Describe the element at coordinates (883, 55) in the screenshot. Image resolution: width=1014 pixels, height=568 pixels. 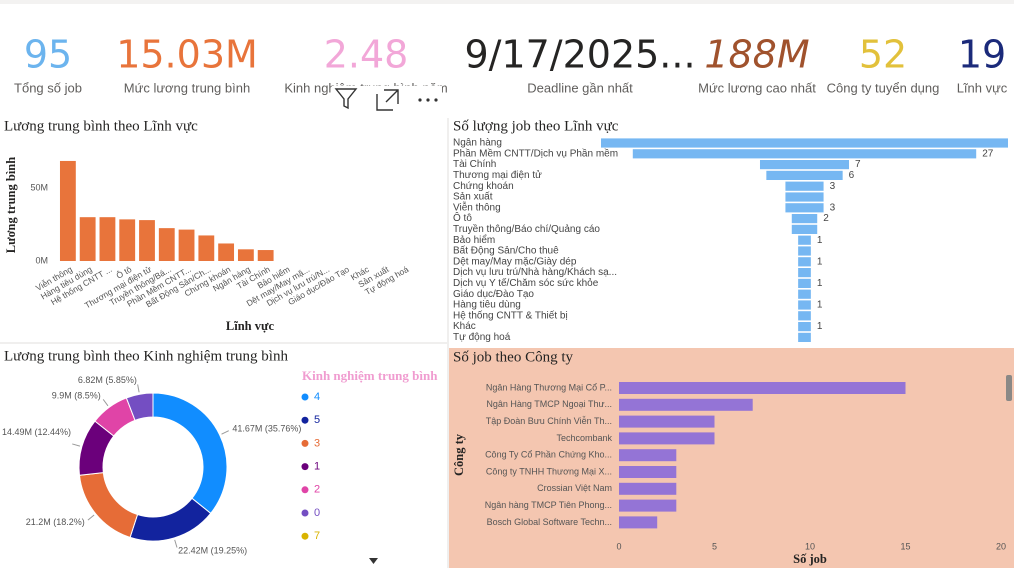
I see `kpi-value: 52` at that location.